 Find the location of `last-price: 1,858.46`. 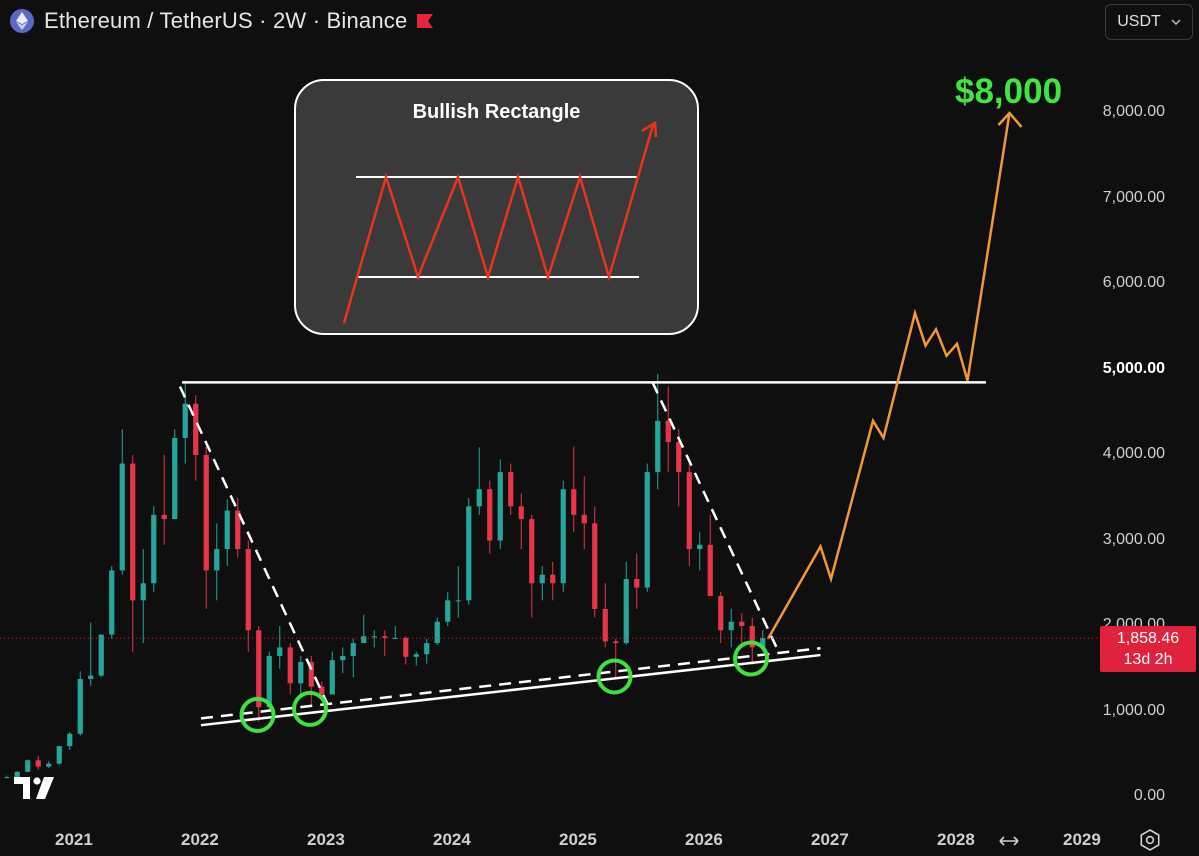

last-price: 1,858.46 is located at coordinates (1148, 638).